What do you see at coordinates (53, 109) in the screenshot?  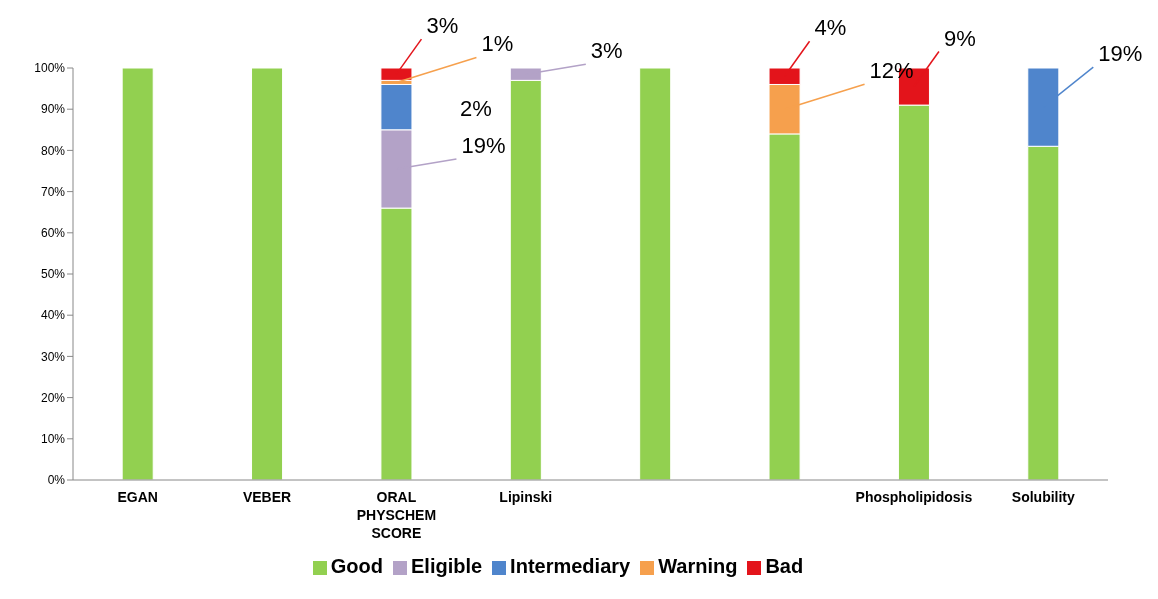 I see `y-tick-label: 90%` at bounding box center [53, 109].